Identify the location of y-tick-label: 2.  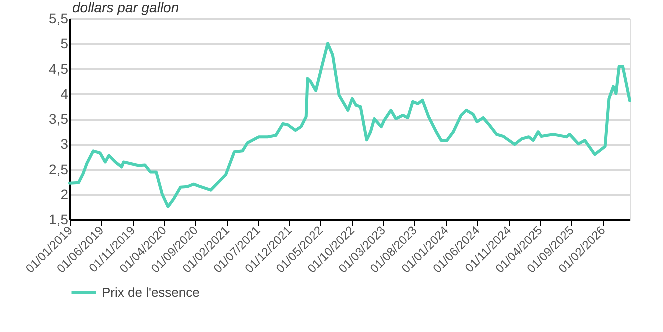
(64, 194).